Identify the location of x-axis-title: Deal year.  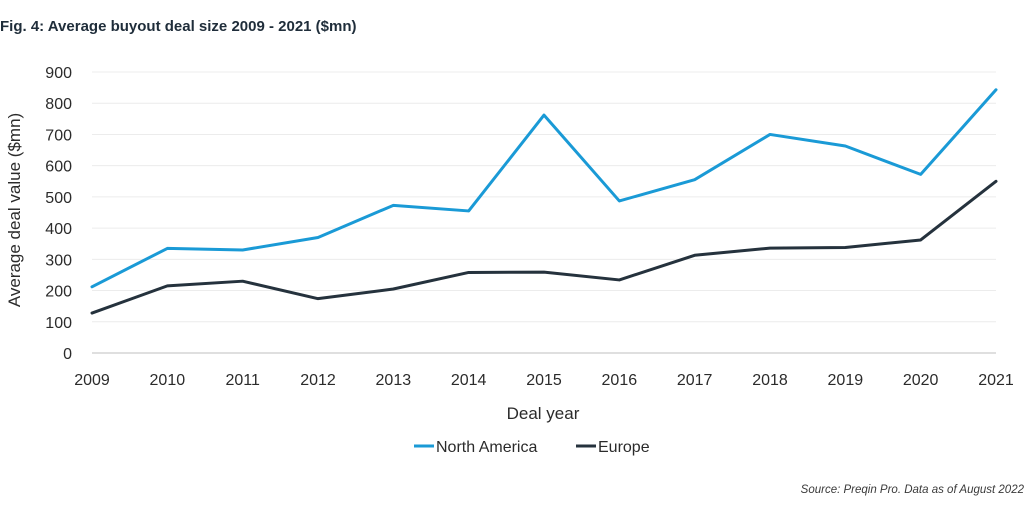
(543, 413).